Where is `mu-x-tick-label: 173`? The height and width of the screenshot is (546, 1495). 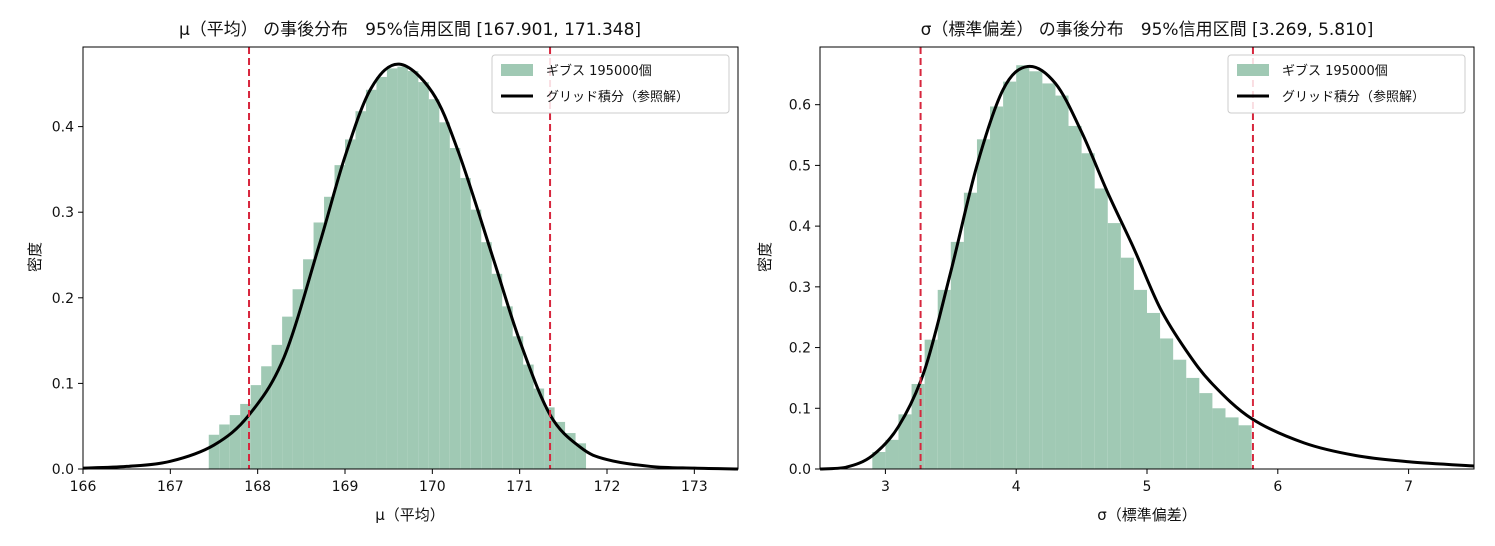 mu-x-tick-label: 173 is located at coordinates (694, 487).